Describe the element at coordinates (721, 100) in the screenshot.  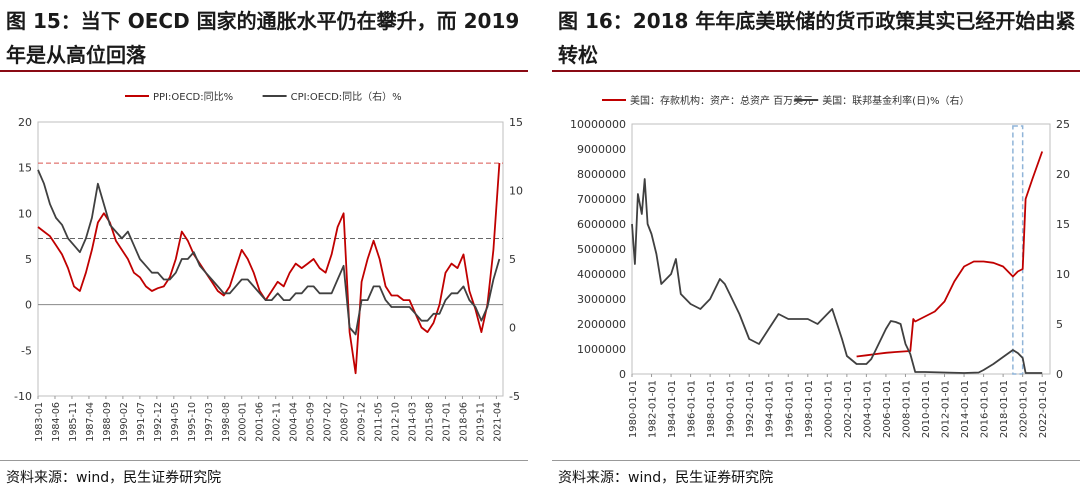
I see `legend-label: 美国：存款机构：资产：总资产 百万美元` at that location.